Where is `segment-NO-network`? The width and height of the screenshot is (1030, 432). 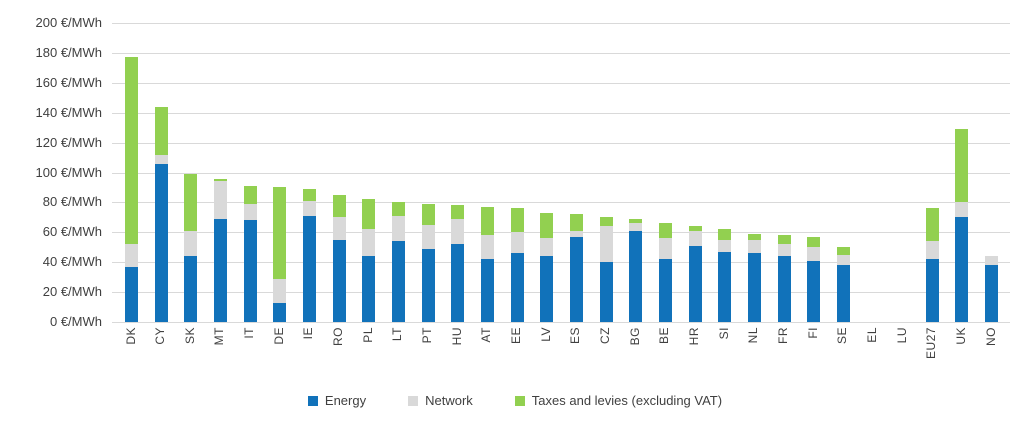 segment-NO-network is located at coordinates (992, 261).